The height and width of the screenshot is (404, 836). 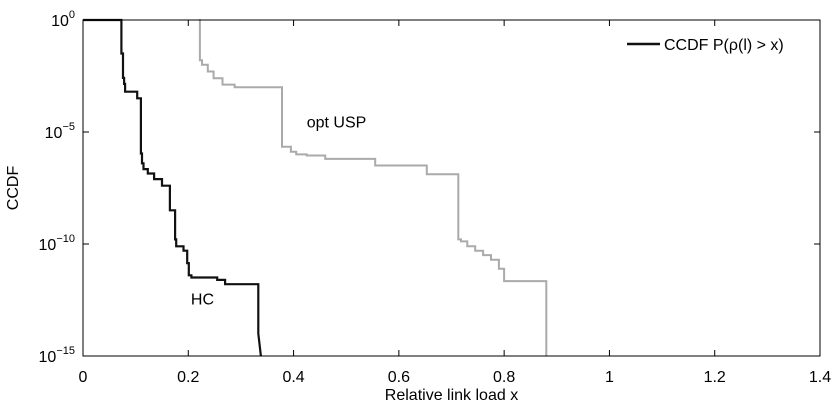 What do you see at coordinates (65, 351) in the screenshot?
I see `y-tick-exponent: −15` at bounding box center [65, 351].